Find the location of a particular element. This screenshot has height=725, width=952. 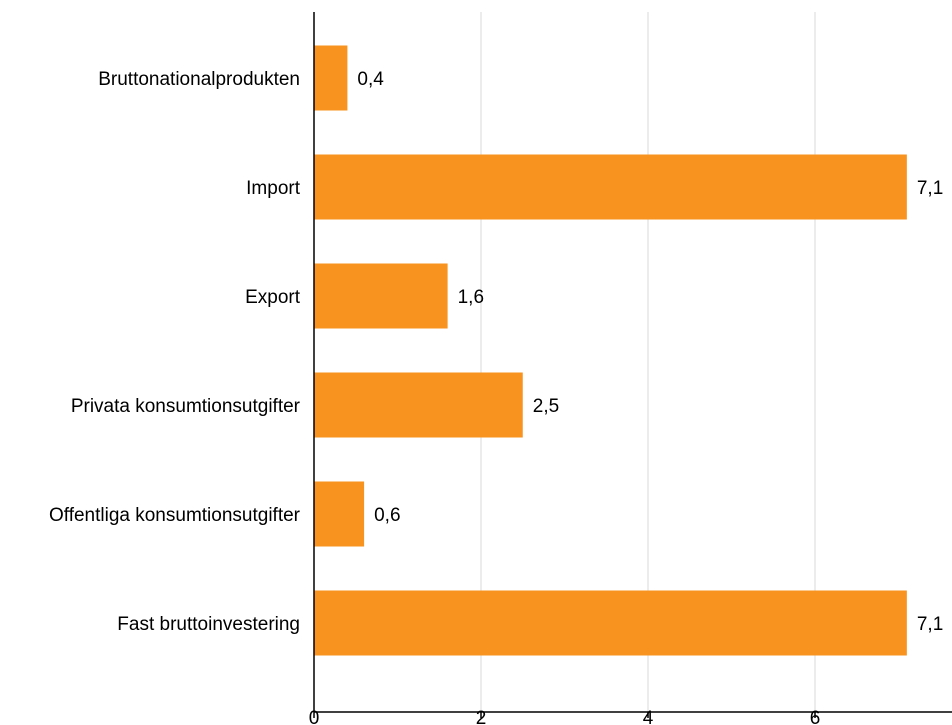

value-label-6: 7,1 is located at coordinates (930, 624).